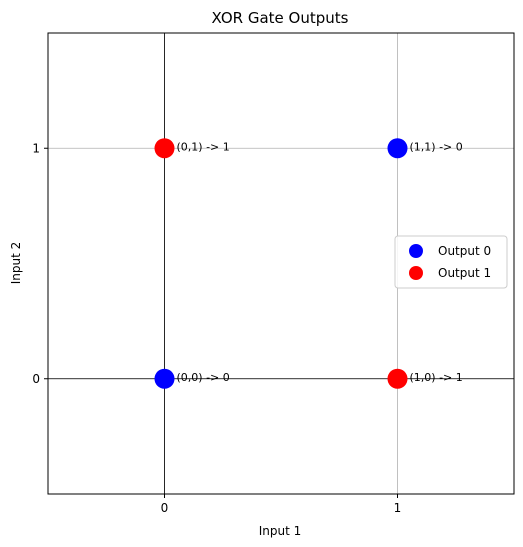  What do you see at coordinates (280, 531) in the screenshot?
I see `x-axis-label: Input 1` at bounding box center [280, 531].